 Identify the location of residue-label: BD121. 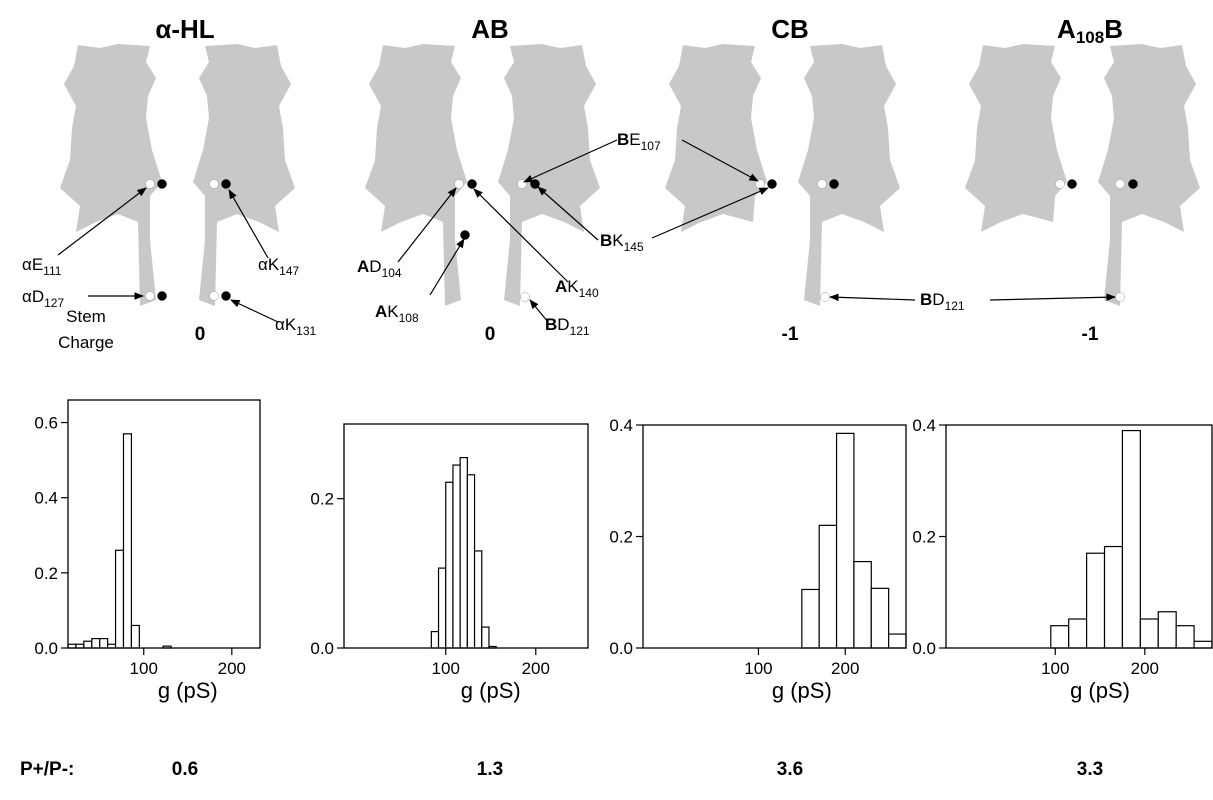
(567, 326).